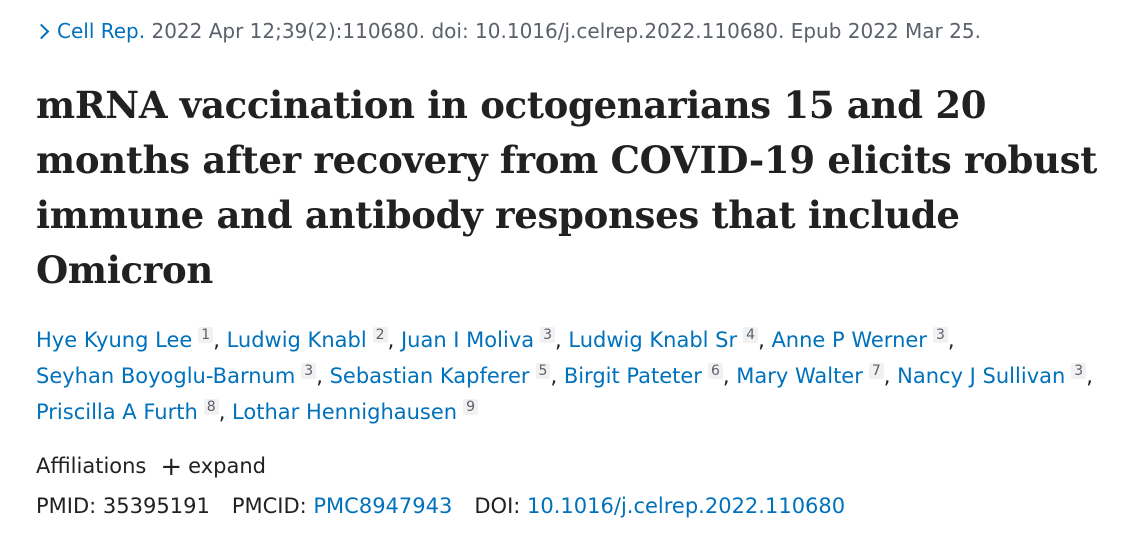  I want to click on pmid-value: 35395191, so click(156, 506).